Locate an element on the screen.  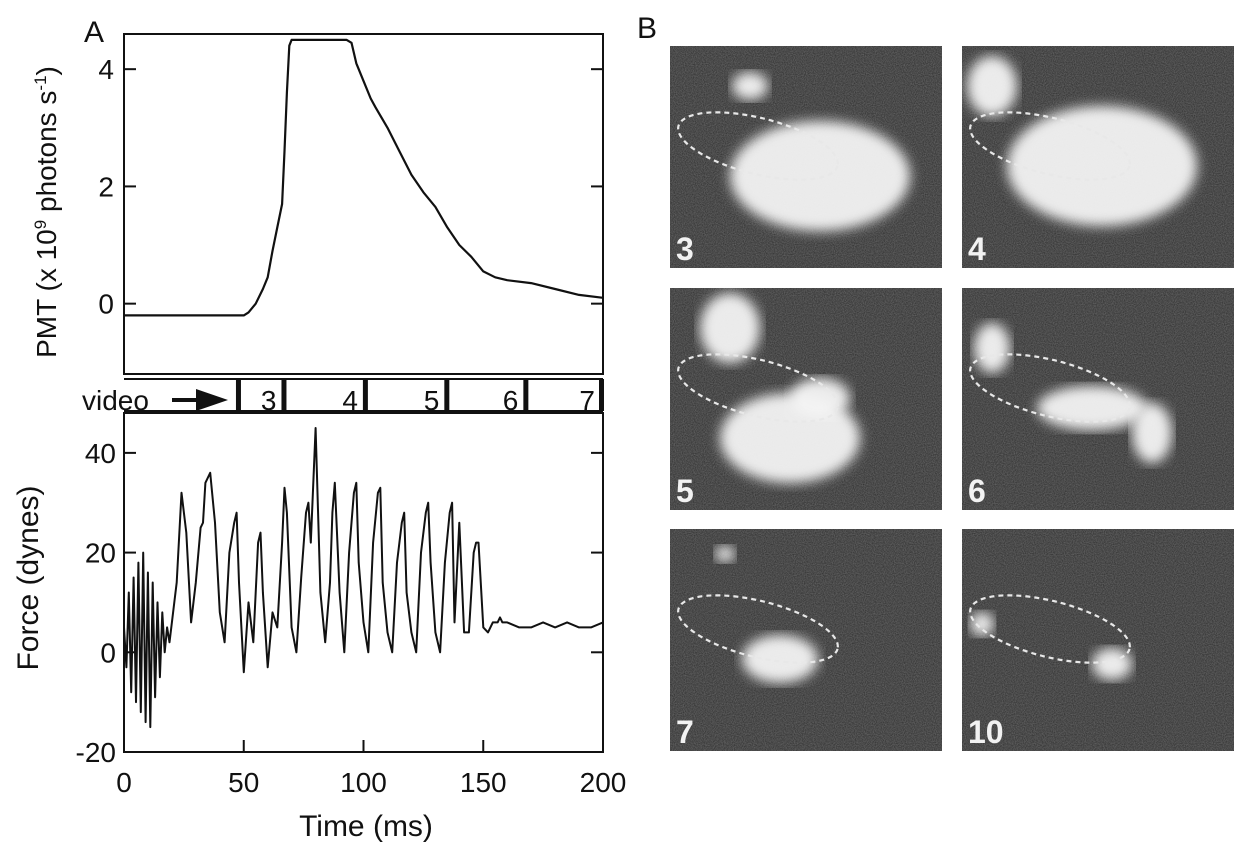
force-x-axis-label: Time (ms) is located at coordinates (366, 826).